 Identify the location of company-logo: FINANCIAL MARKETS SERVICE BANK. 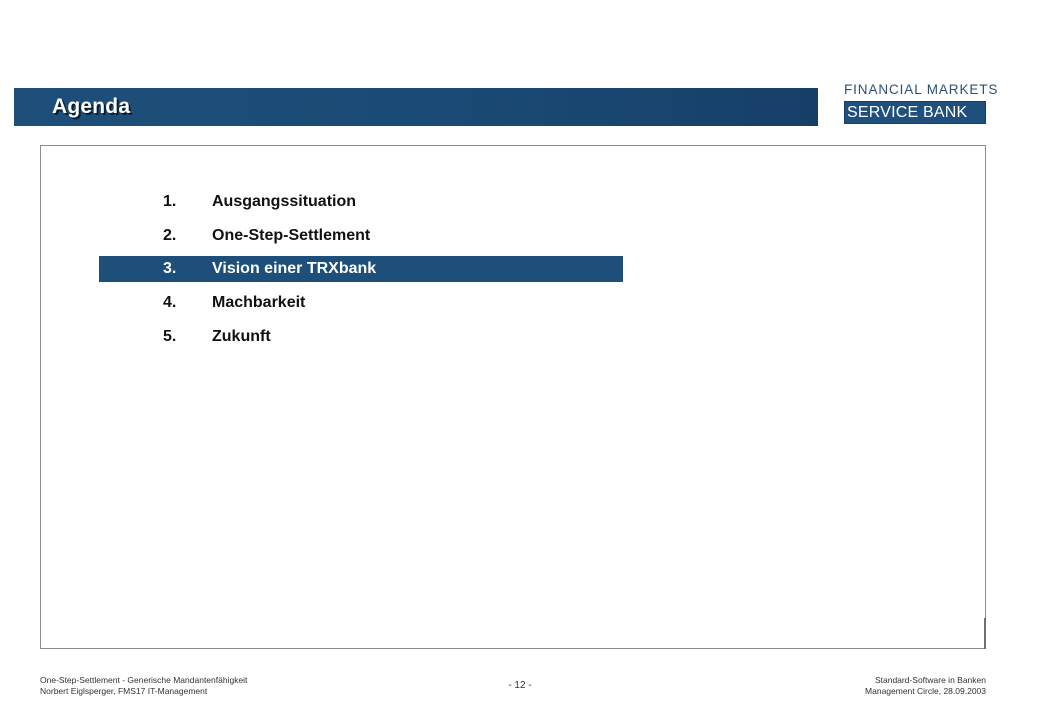
(921, 103).